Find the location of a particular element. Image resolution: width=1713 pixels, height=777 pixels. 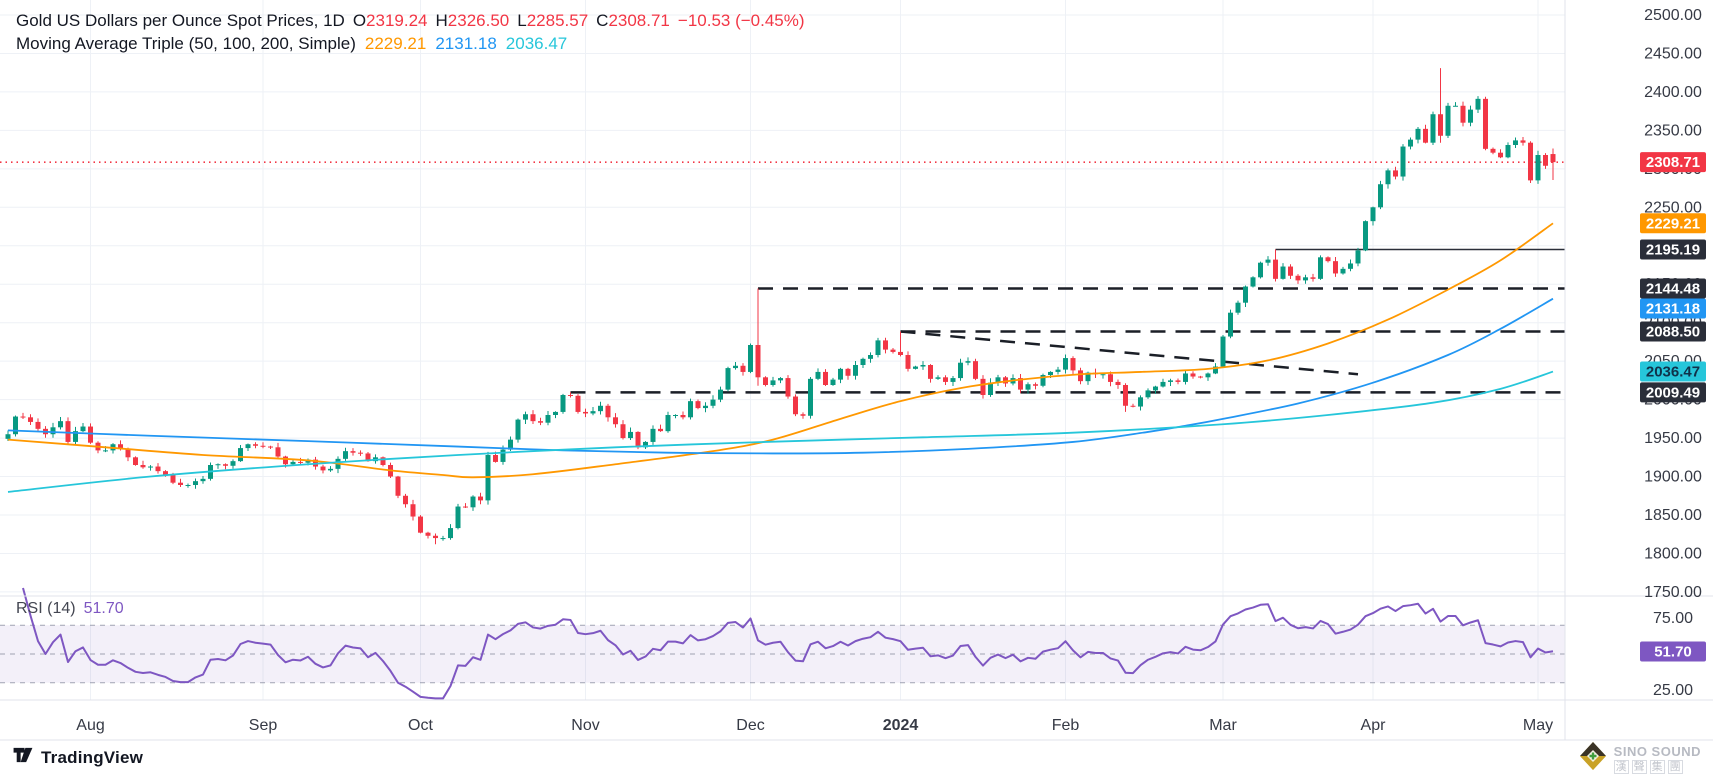

rsi-line is located at coordinates (788, 643).